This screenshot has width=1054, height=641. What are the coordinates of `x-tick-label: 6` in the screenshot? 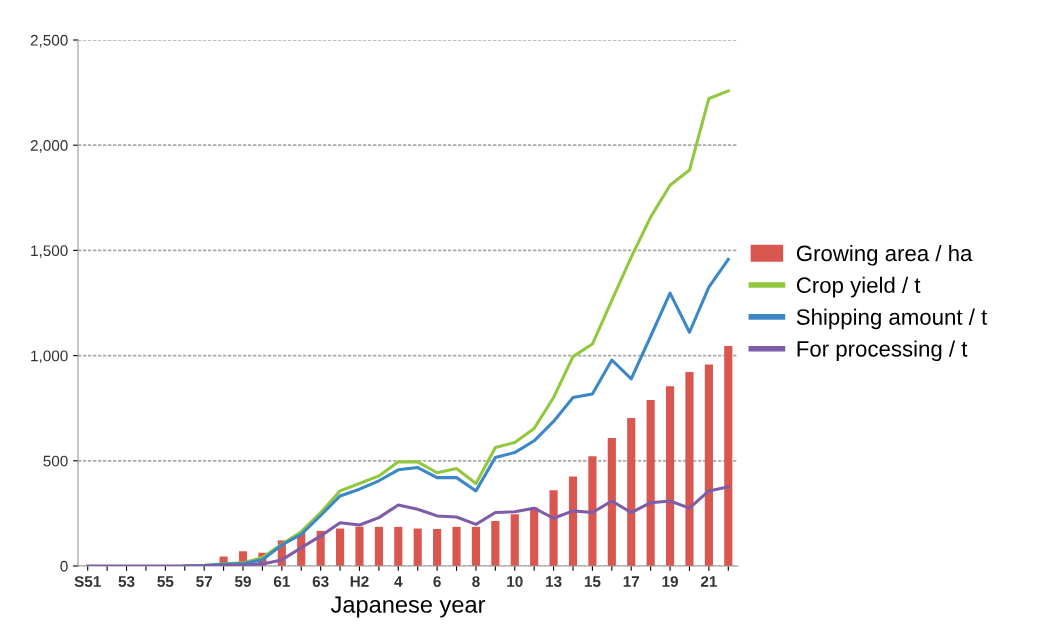 It's located at (437, 581).